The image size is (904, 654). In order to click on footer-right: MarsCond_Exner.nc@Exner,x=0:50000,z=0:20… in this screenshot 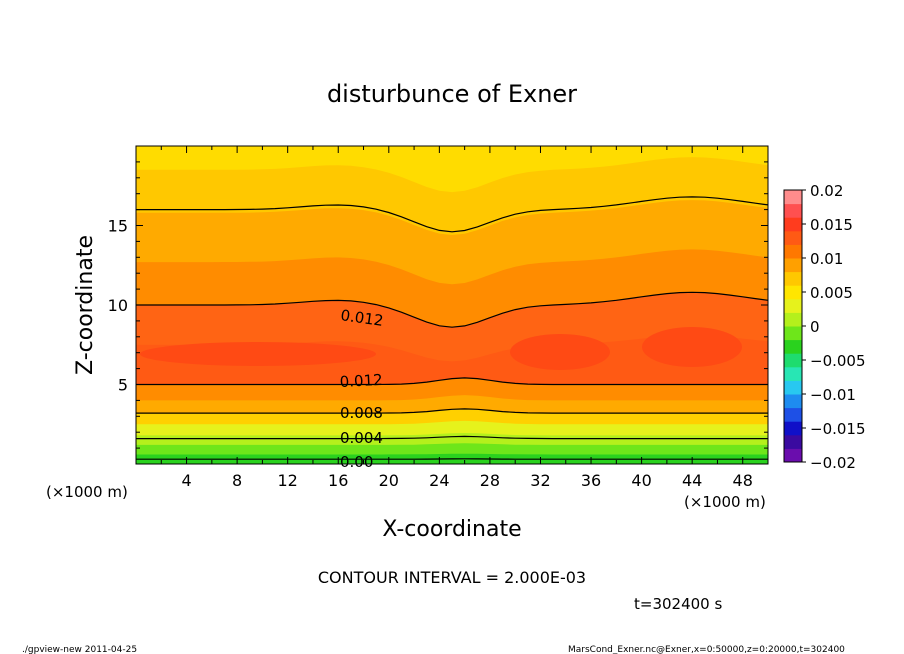, I will do `click(706, 649)`.